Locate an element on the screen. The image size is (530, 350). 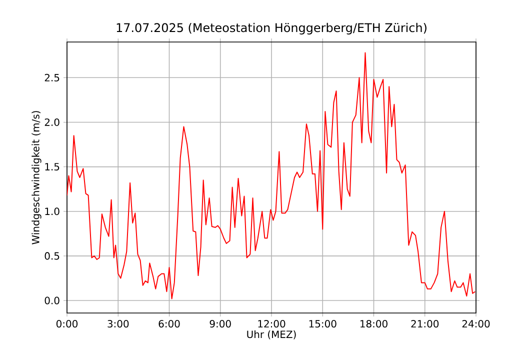
y-axis-title: Windgeschwindigkeit (m/s) is located at coordinates (37, 177).